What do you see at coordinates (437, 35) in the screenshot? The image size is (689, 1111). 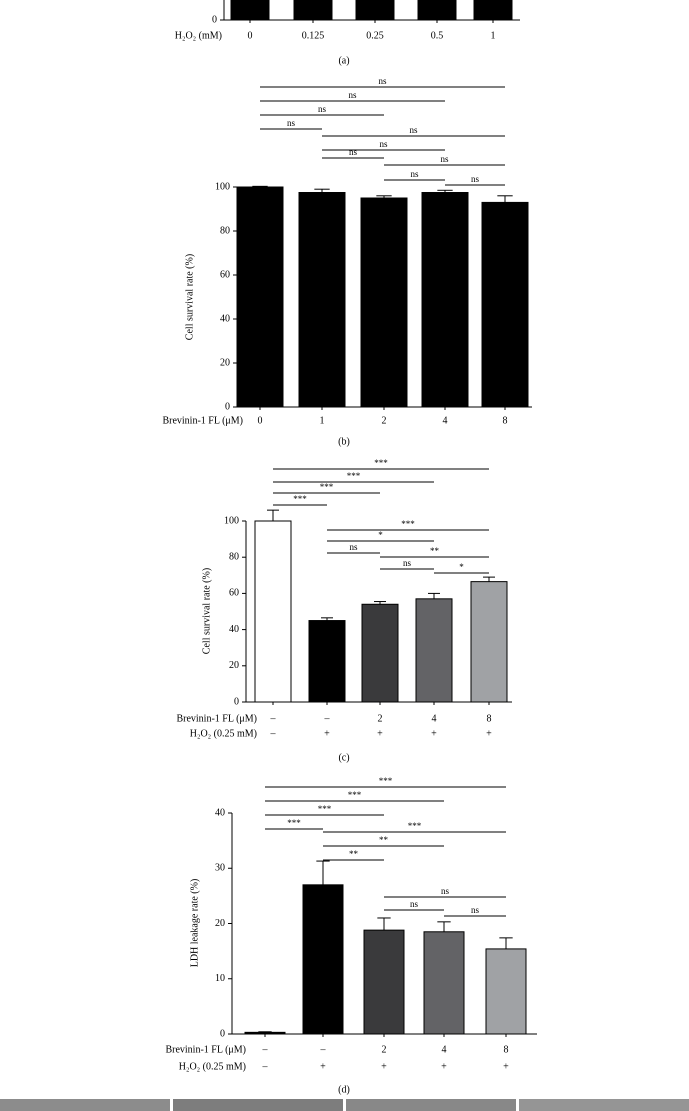 I see `x-tick-label: 0.5` at bounding box center [437, 35].